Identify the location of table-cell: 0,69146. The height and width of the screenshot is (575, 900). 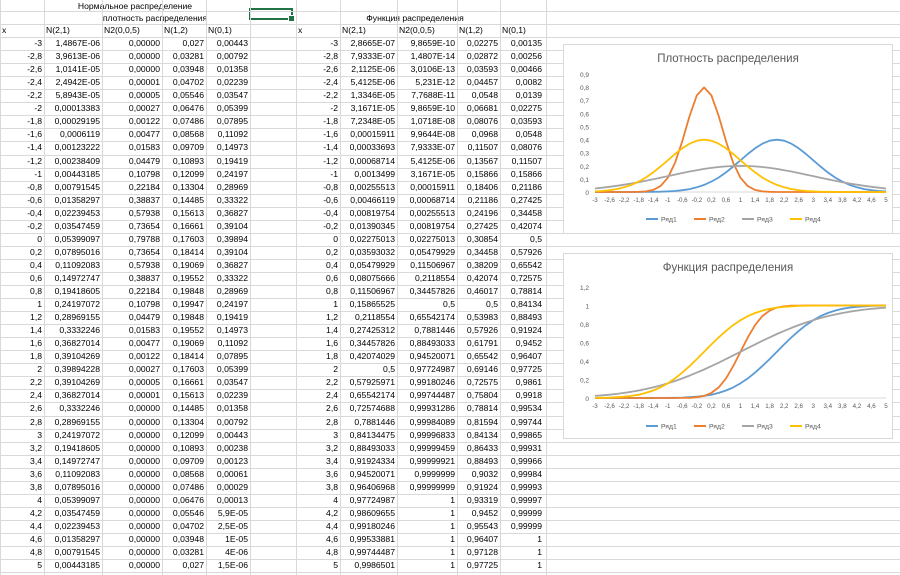
(482, 369).